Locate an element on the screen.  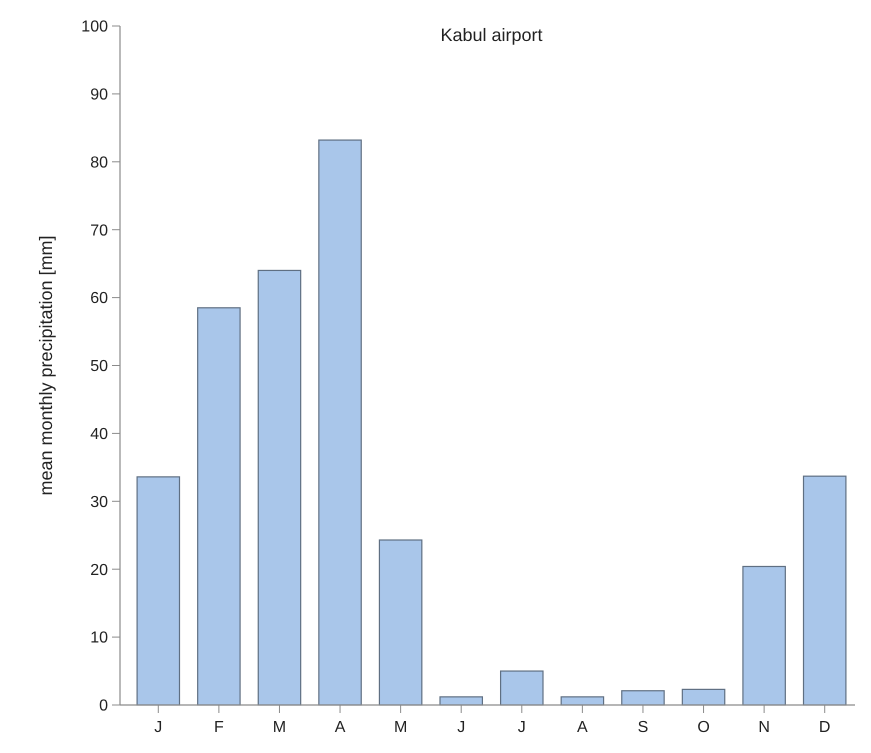
x-tick-label: D is located at coordinates (824, 727).